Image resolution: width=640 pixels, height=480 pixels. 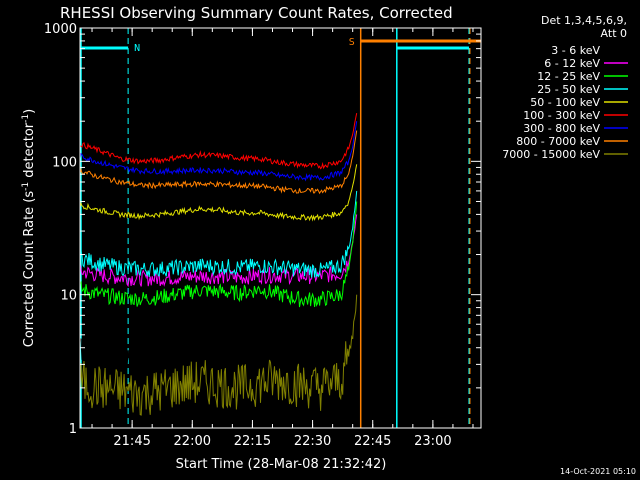 What do you see at coordinates (568, 76) in the screenshot?
I see `legend-entry-label: 12 - 25 keV` at bounding box center [568, 76].